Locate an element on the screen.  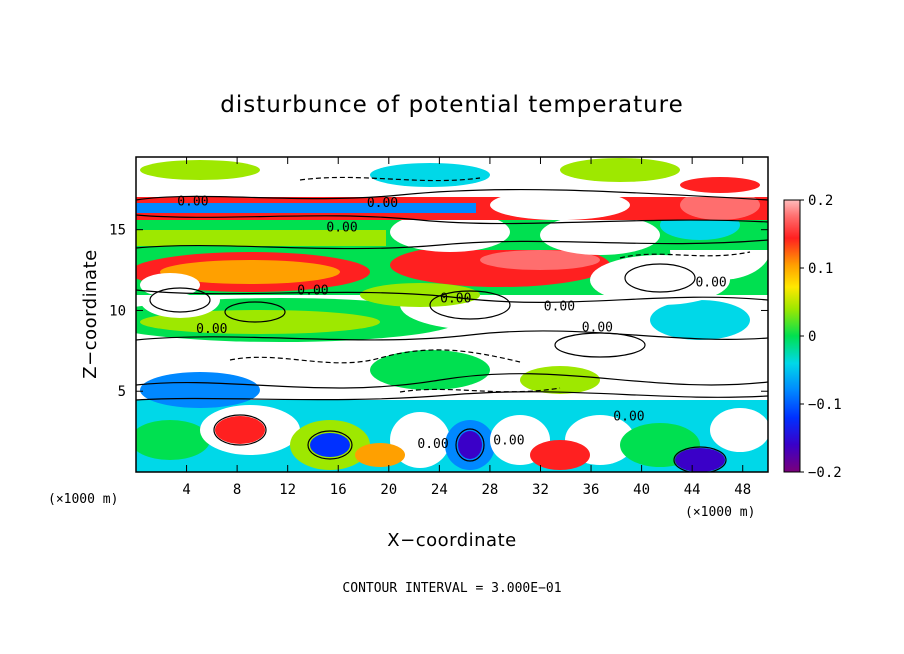
x-tick-label: 40 is located at coordinates (641, 490).